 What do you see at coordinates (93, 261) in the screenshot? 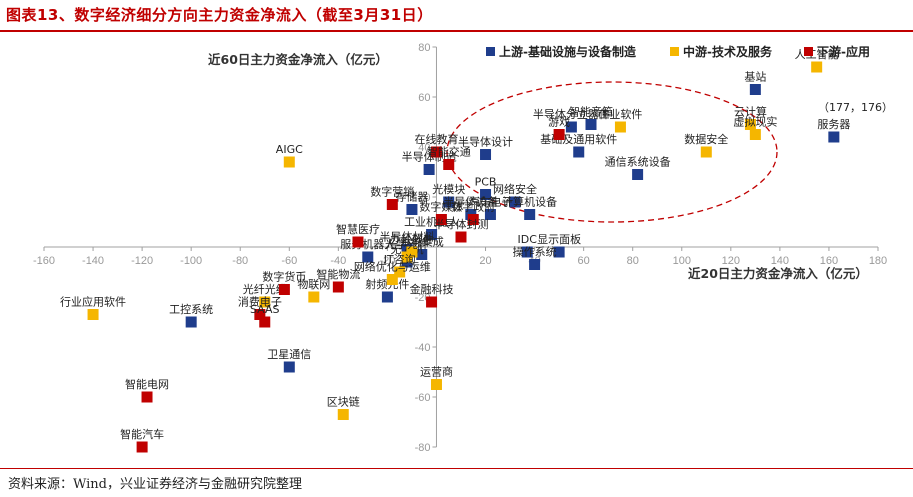
I see `x-tick-label: -140` at bounding box center [93, 261].